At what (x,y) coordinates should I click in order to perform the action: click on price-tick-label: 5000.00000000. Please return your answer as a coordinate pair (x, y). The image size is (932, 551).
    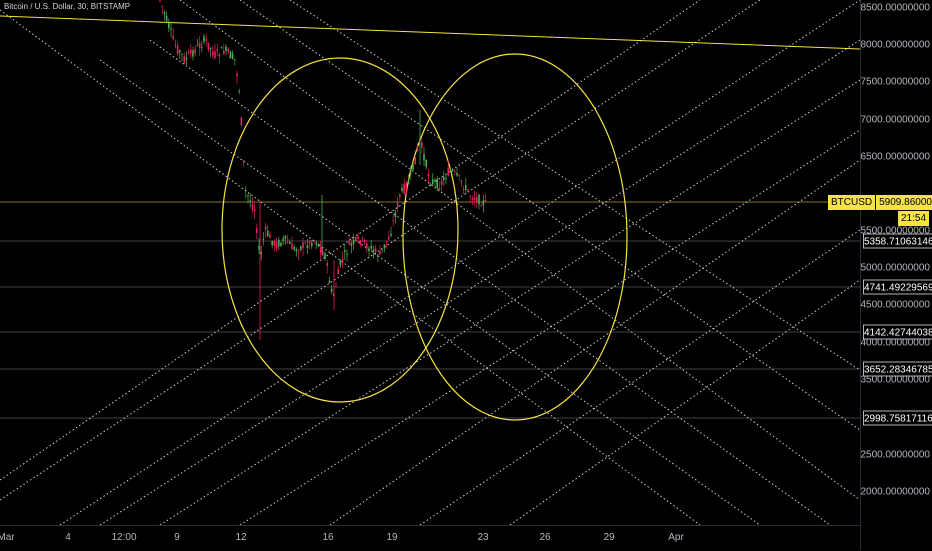
    Looking at the image, I should click on (895, 268).